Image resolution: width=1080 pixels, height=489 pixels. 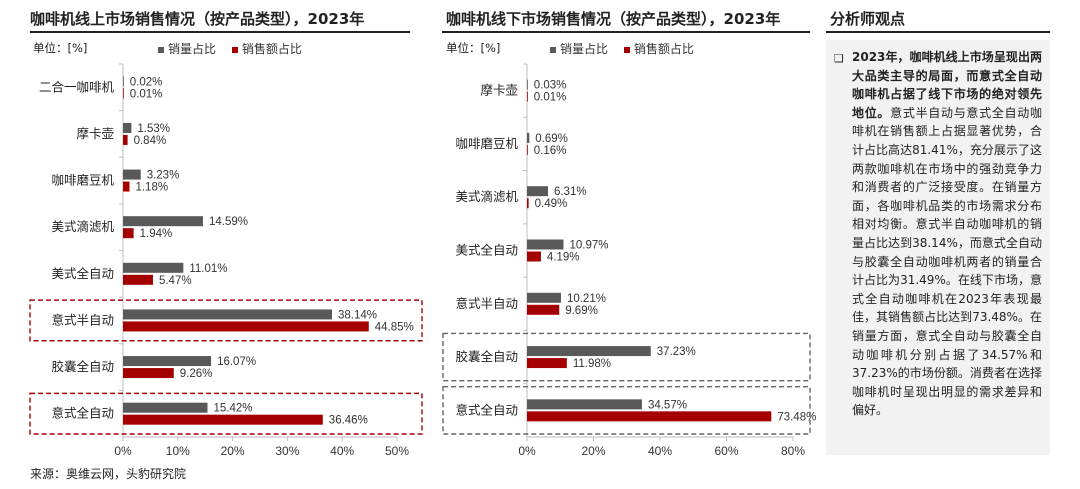 I want to click on offline-data-label: 4.19%, so click(x=563, y=258).